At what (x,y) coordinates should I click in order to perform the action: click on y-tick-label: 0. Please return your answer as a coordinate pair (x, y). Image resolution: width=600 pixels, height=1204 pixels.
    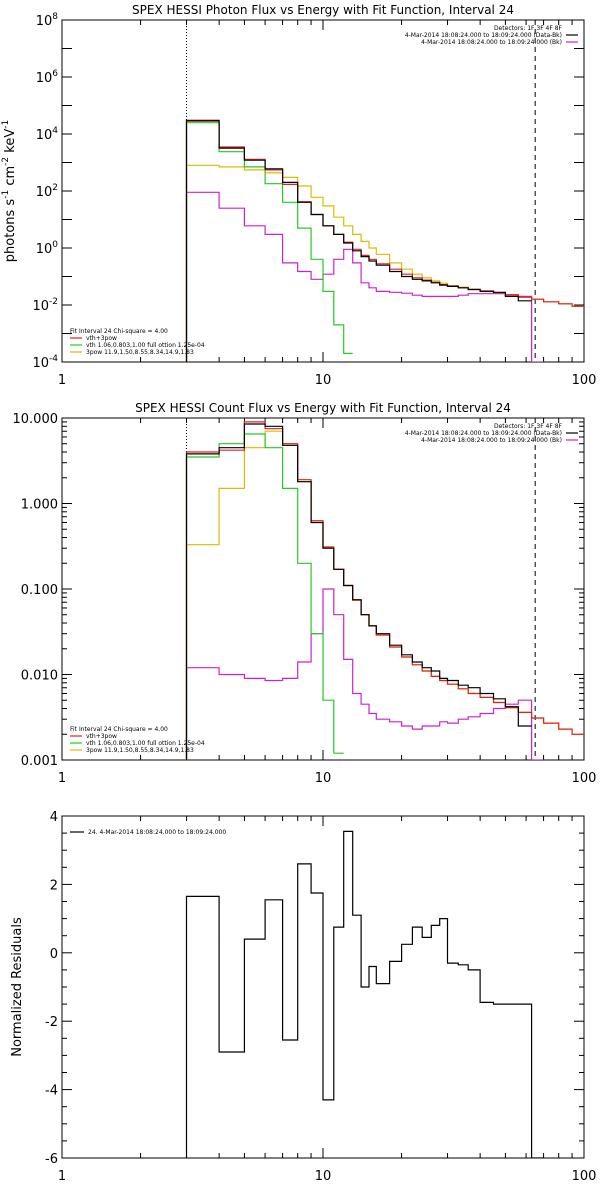
    Looking at the image, I should click on (54, 954).